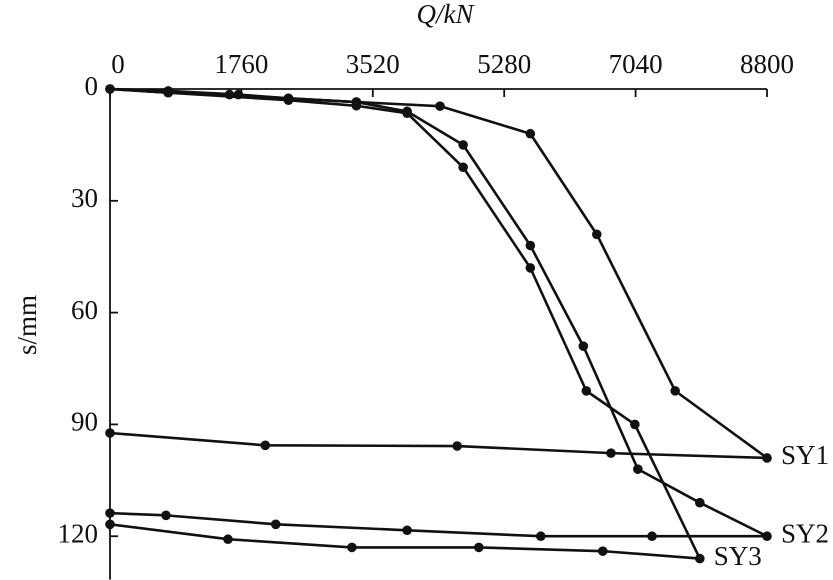 The image size is (833, 580). I want to click on x-tick-label: 5280, so click(504, 64).